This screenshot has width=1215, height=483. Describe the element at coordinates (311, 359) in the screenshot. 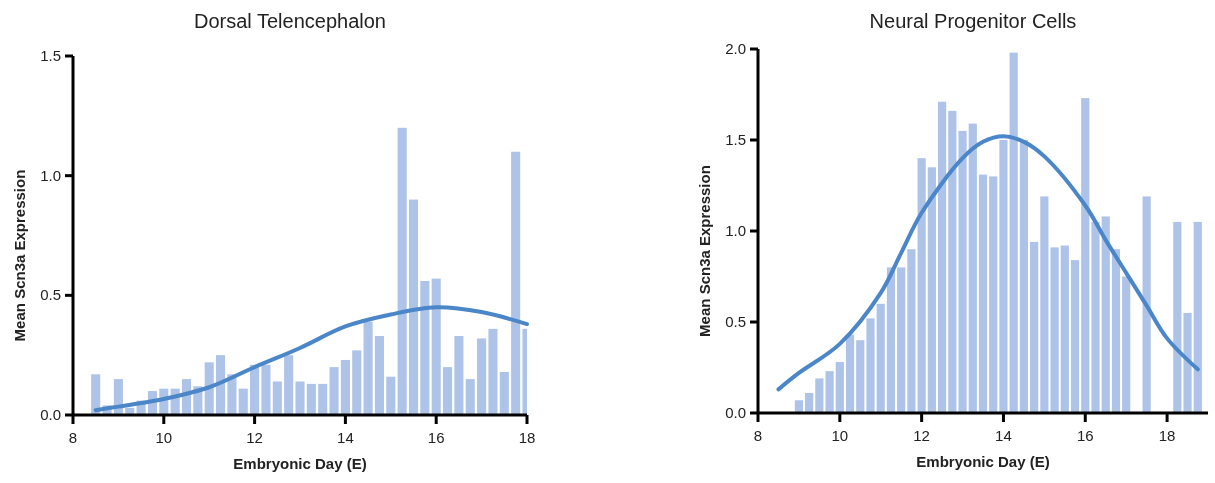

I see `line-series` at that location.